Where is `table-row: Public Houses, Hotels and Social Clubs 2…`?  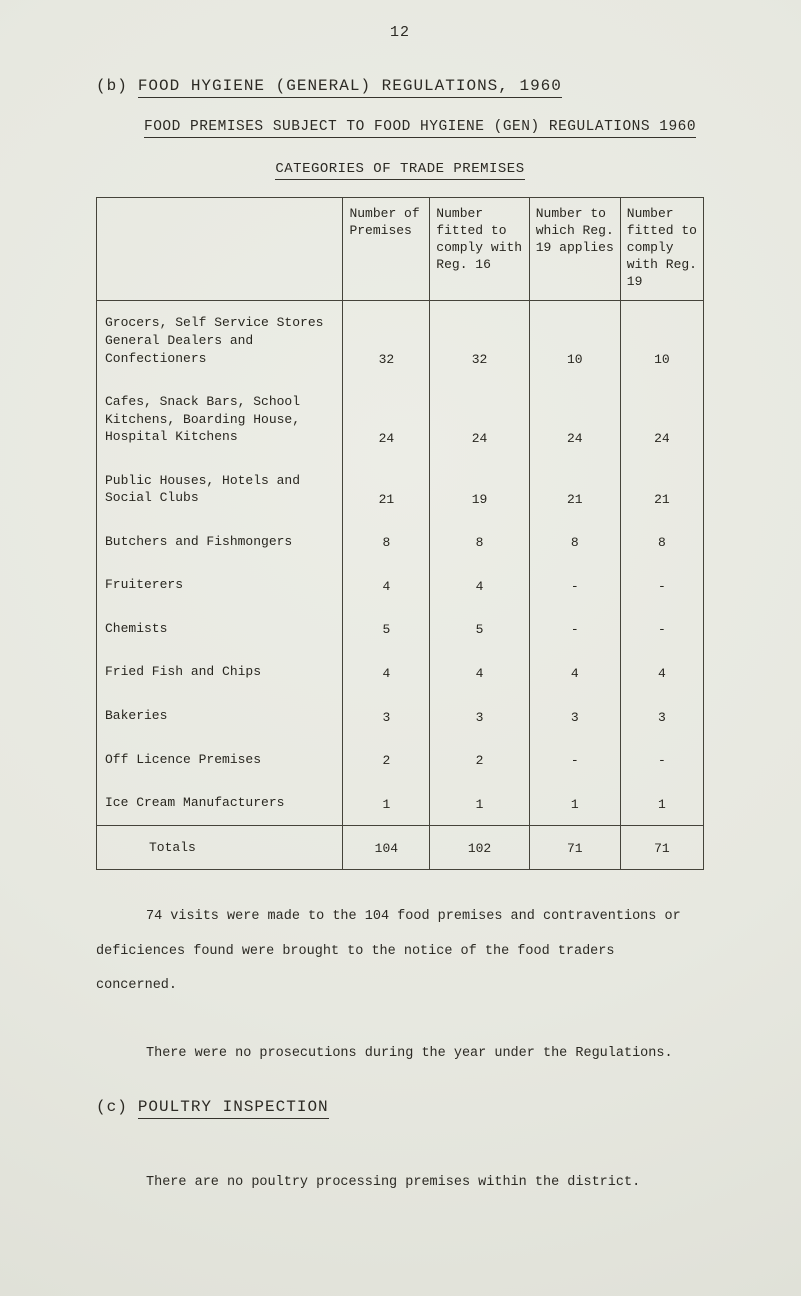
table-row: Public Houses, Hotels and Social Clubs 2… is located at coordinates (400, 489).